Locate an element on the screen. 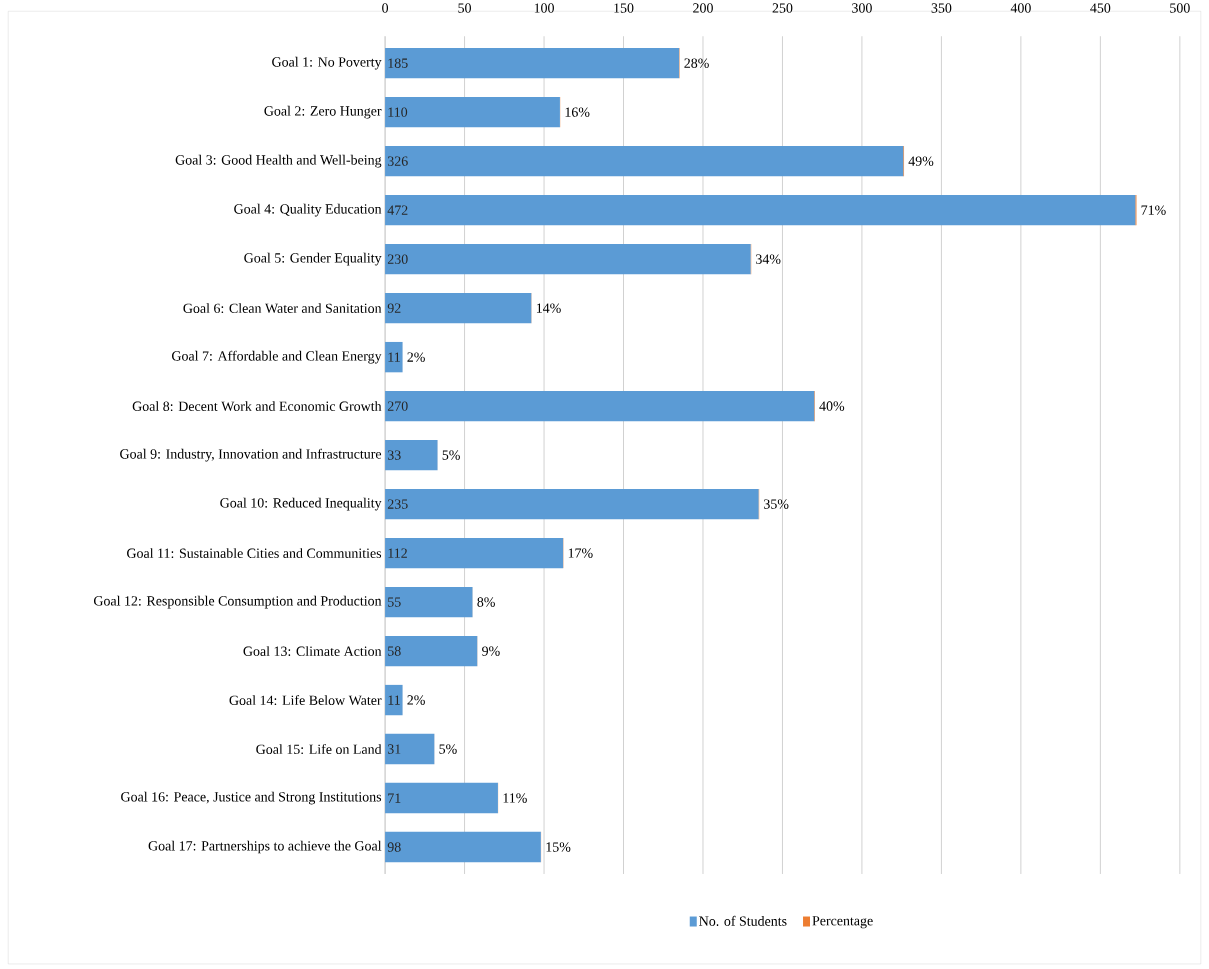 This screenshot has height=969, width=1209. y-tick-label: Goal 3: Good Health and Well-being is located at coordinates (278, 161).